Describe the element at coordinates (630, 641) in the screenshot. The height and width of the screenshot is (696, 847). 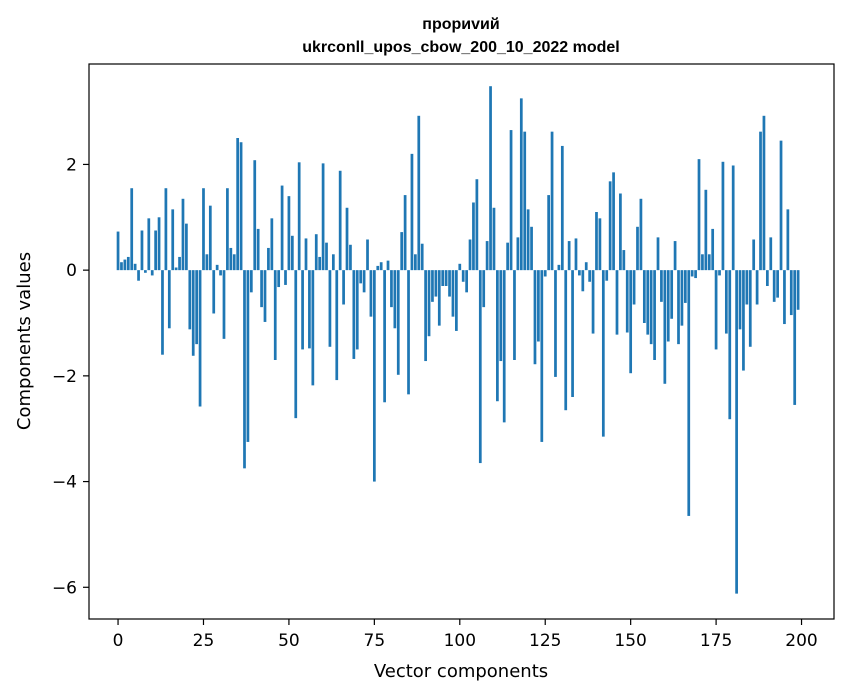
I see `x-tick-label: 150` at that location.